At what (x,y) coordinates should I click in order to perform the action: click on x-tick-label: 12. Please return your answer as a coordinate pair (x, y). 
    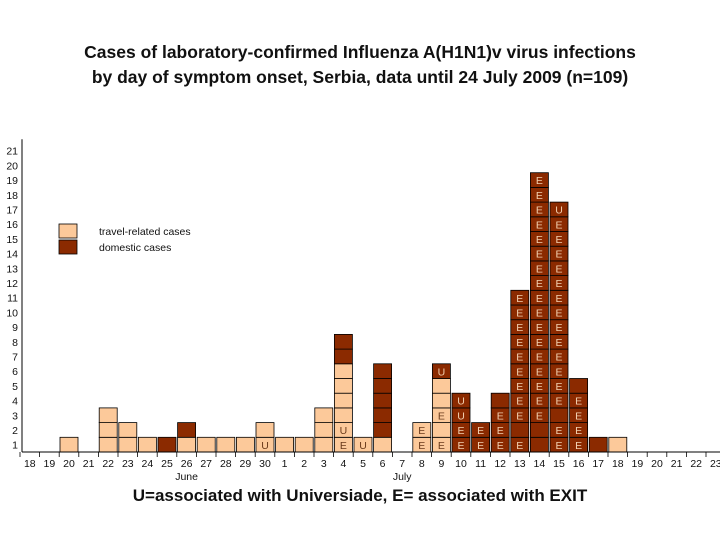
    Looking at the image, I should click on (500, 464).